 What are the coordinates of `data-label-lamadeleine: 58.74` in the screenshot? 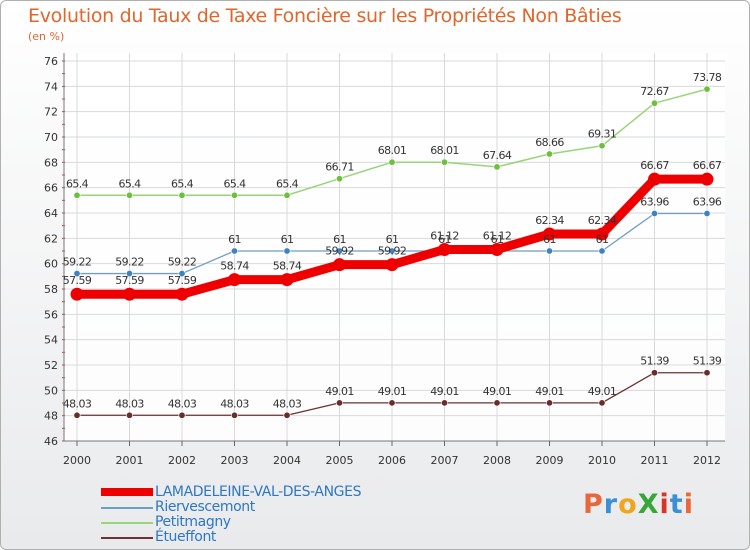 It's located at (234, 266).